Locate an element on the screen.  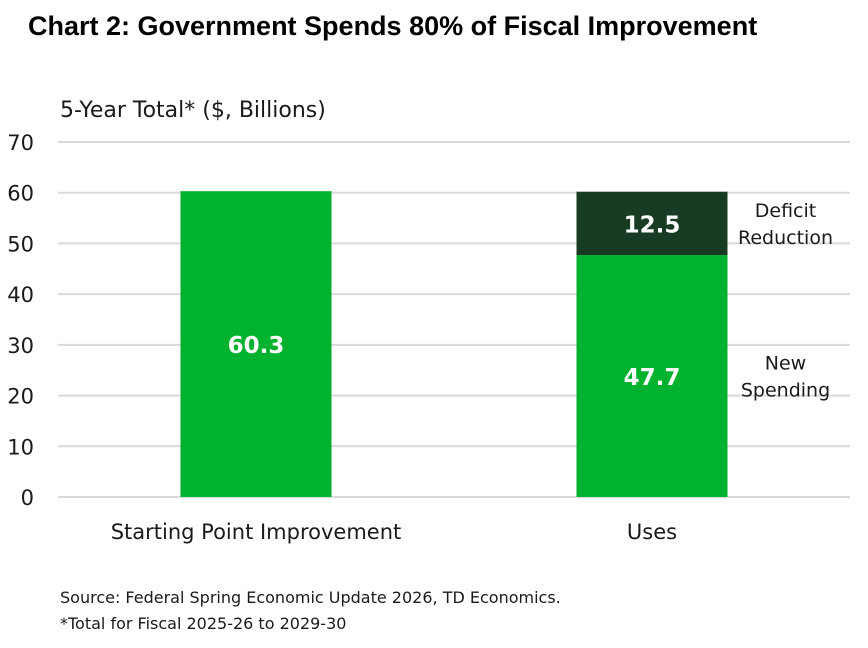
y-tick-label: 50 is located at coordinates (20, 244).